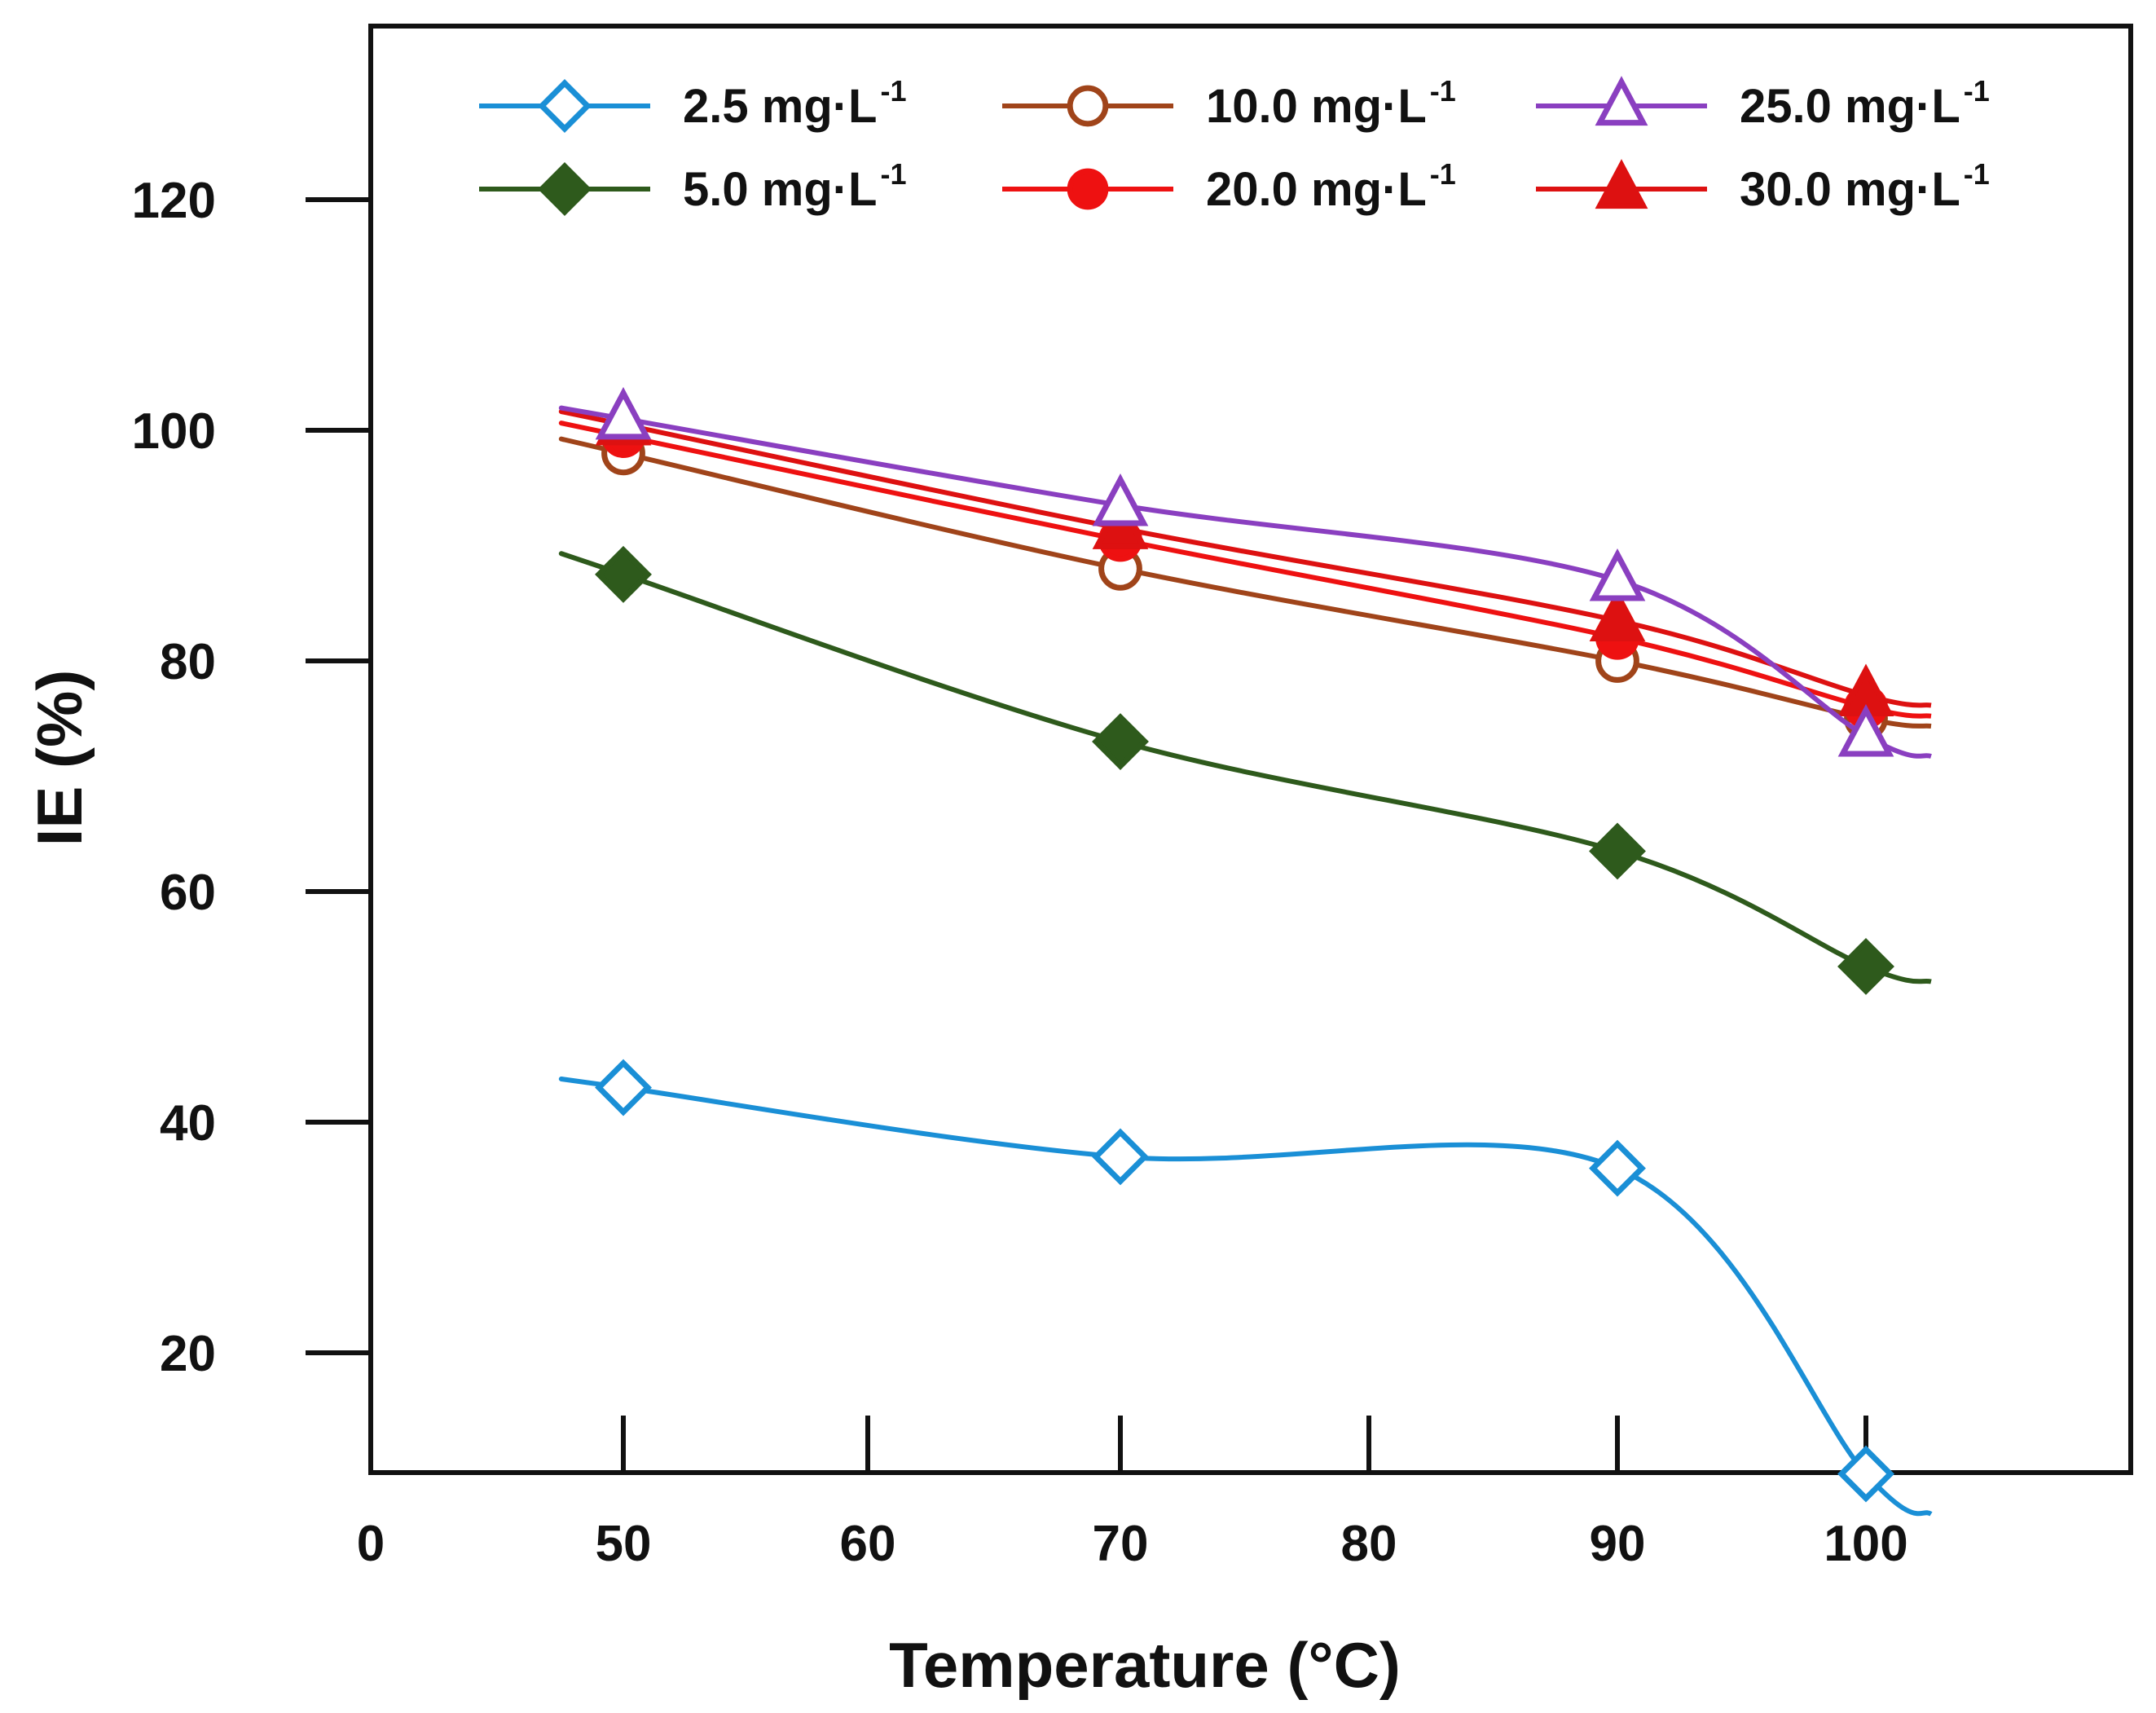 This screenshot has height=1713, width=2156. I want to click on y-tick-label: 20, so click(188, 1354).